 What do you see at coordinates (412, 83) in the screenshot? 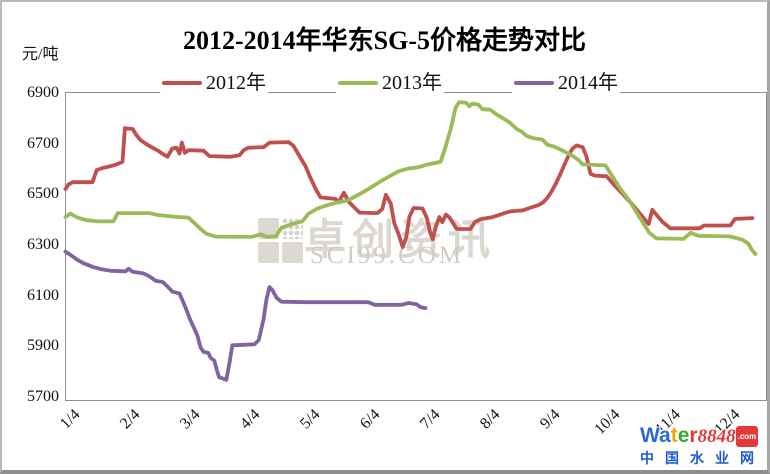
I see `legend-label-2013: 2013年` at bounding box center [412, 83].